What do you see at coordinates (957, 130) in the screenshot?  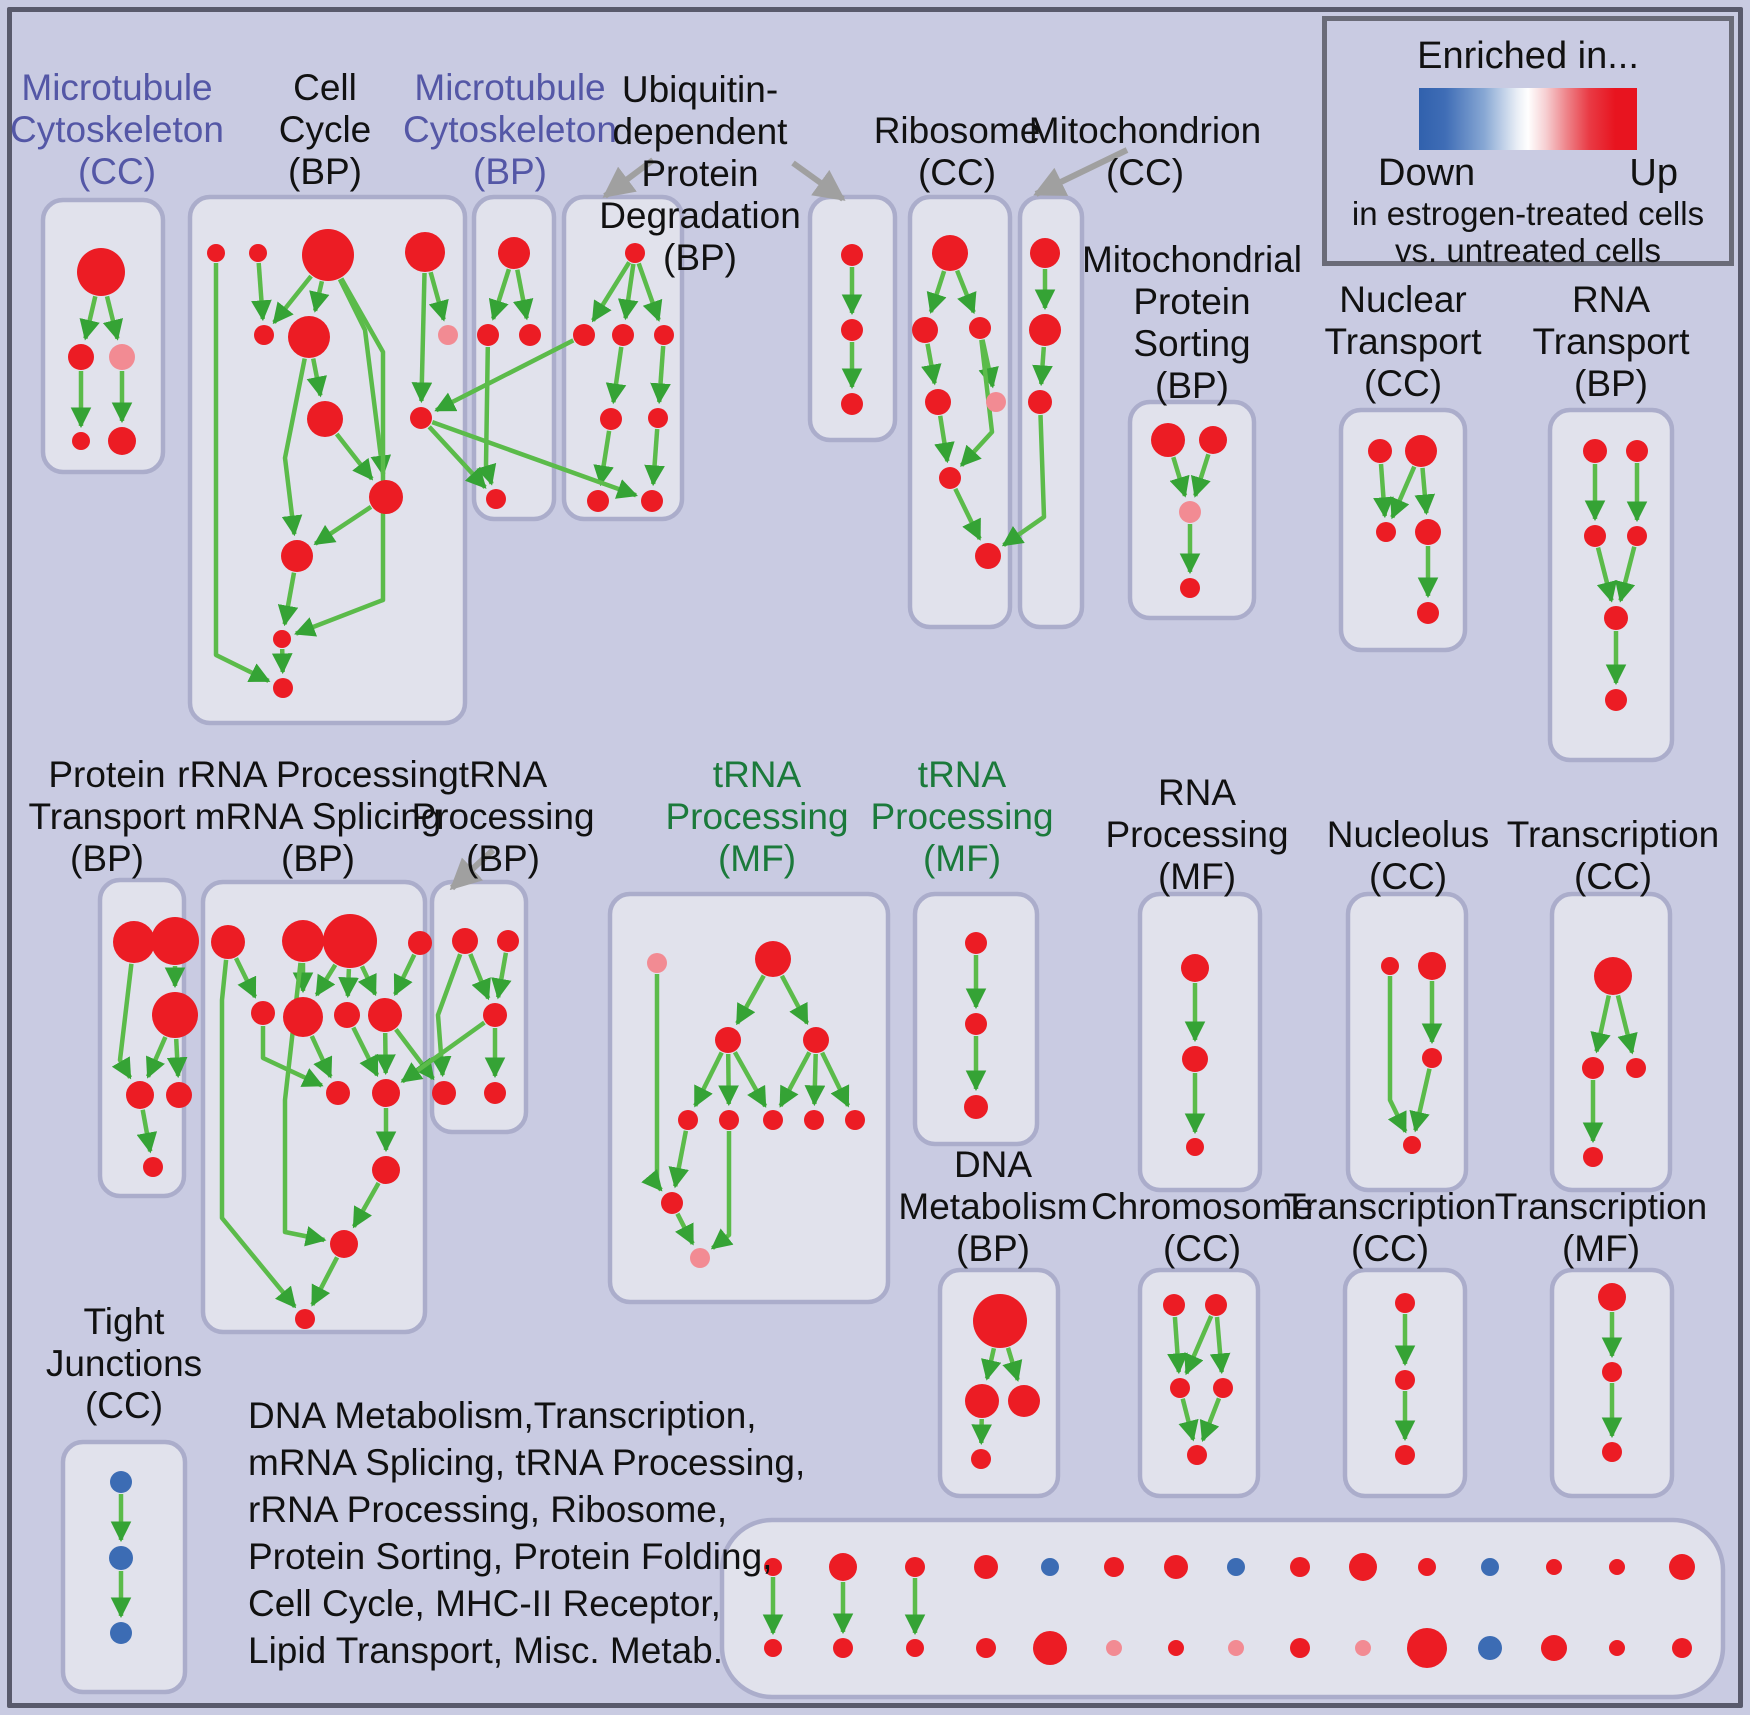 I see `cluster-label-line: Ribosome` at bounding box center [957, 130].